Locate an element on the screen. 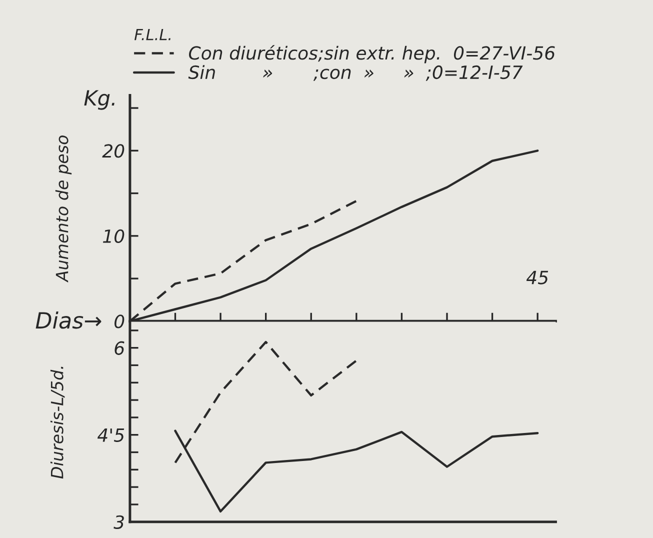 The image size is (653, 538). x-tick-label: 45 is located at coordinates (537, 277).